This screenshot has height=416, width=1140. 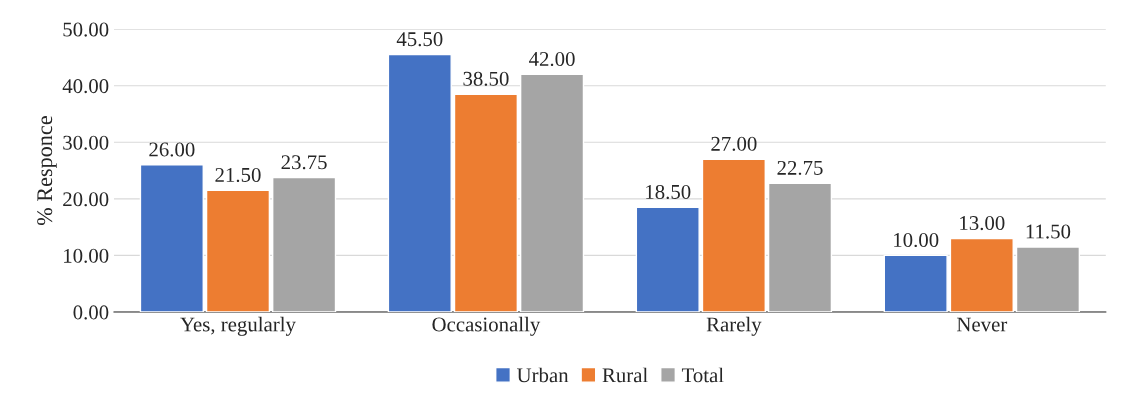 What do you see at coordinates (86, 142) in the screenshot?
I see `y-tick-label: 30.00` at bounding box center [86, 142].